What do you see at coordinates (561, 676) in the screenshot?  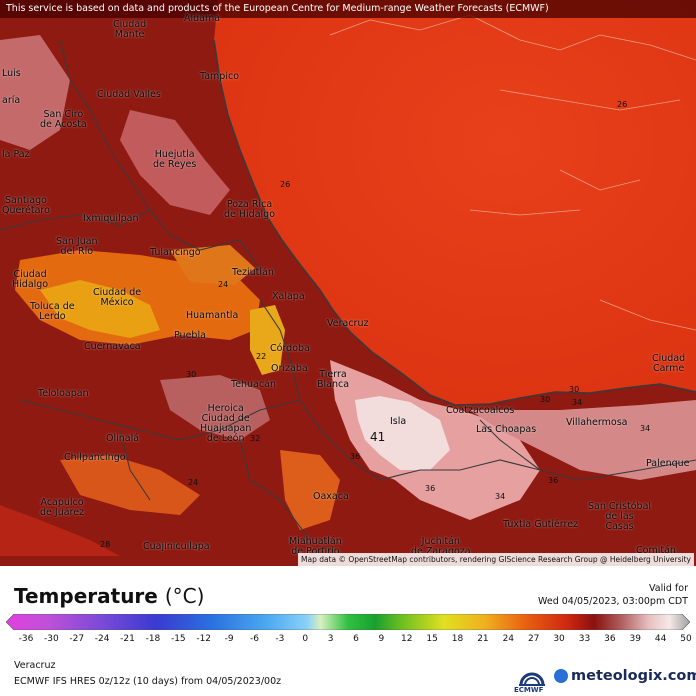 I see `meteologix-globe-icon` at bounding box center [561, 676].